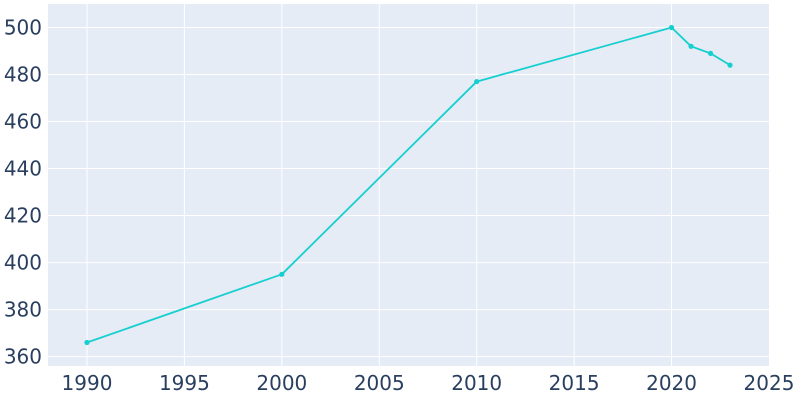 The image size is (800, 400). Describe the element at coordinates (23, 122) in the screenshot. I see `y-tick-label: 460` at that location.